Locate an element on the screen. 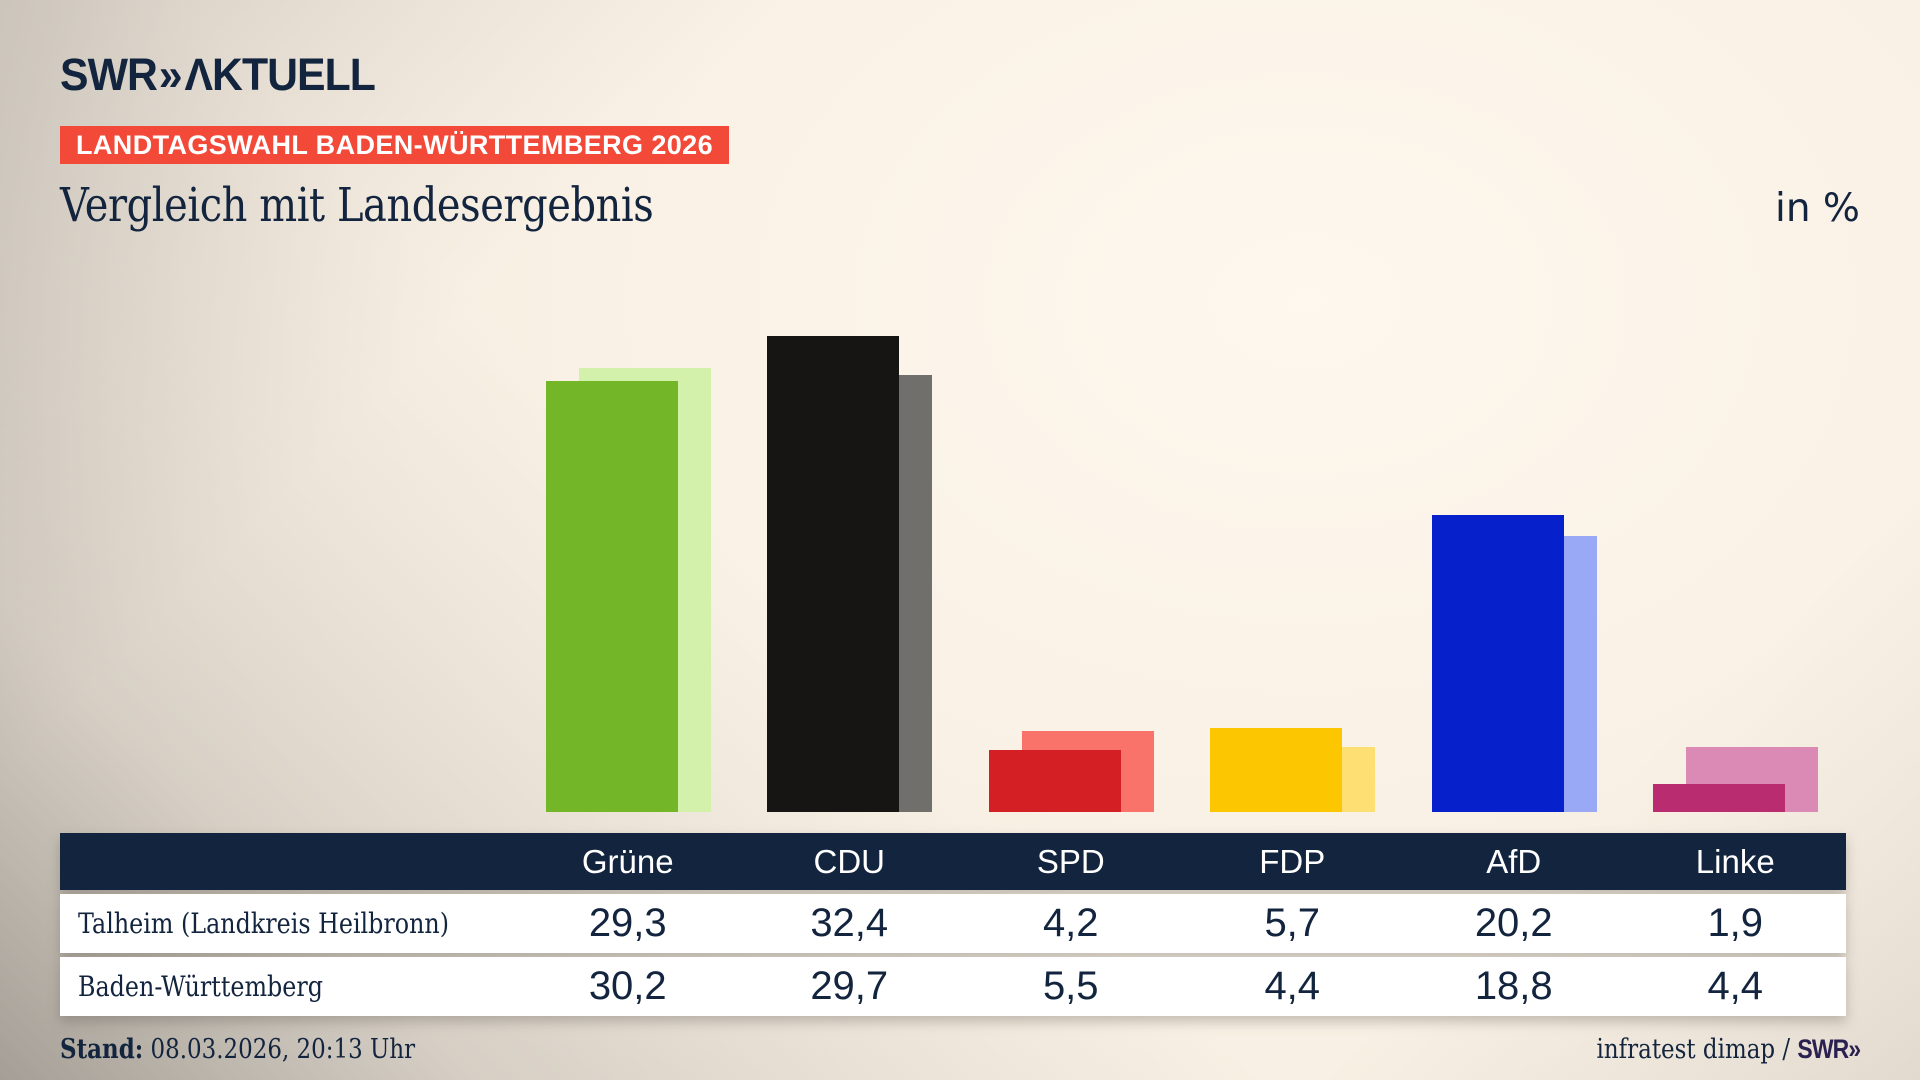 The height and width of the screenshot is (1080, 1920). party-header-cdu: CDU is located at coordinates (849, 861).